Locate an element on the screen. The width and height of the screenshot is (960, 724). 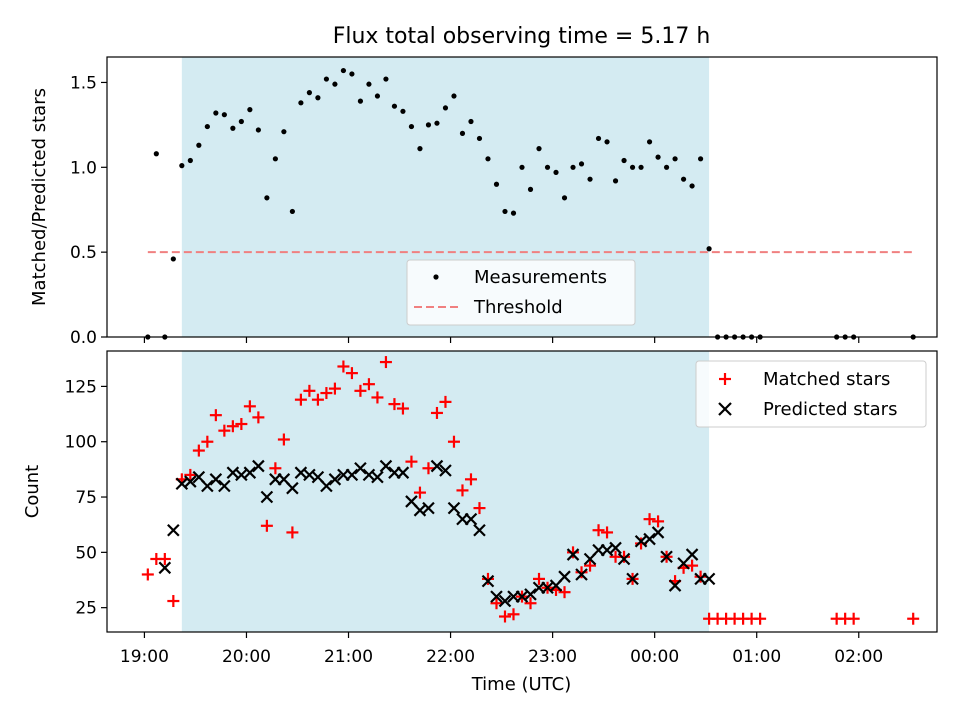
y-tick-label: 100 is located at coordinates (81, 443).